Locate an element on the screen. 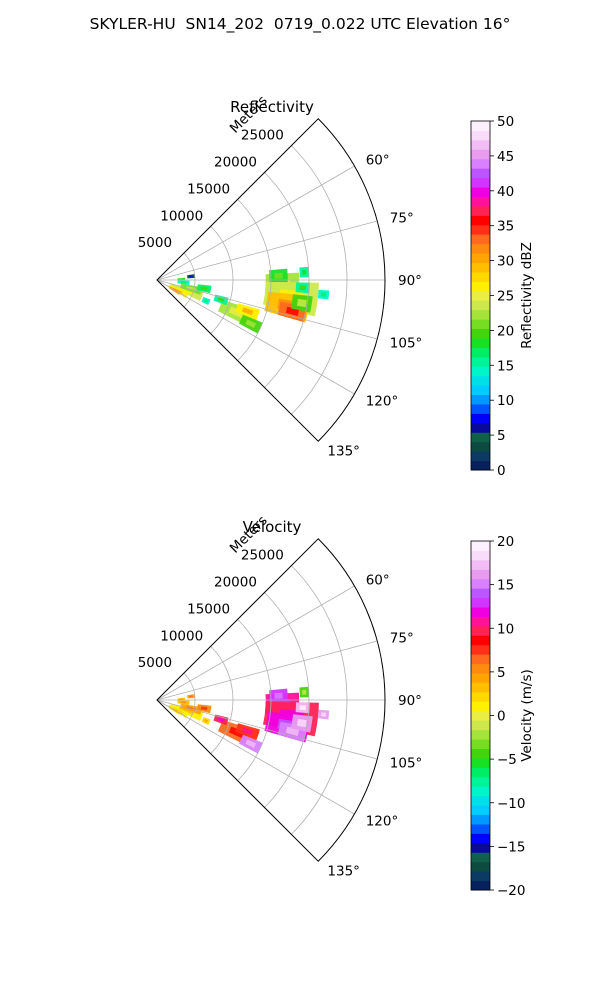 The height and width of the screenshot is (1000, 600). colorbar-label: Reflectivity dBZ is located at coordinates (527, 295).